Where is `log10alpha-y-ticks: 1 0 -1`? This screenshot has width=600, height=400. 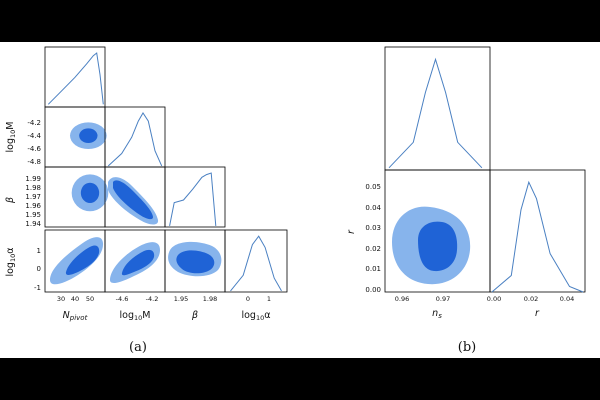
log10alpha-y-ticks: 1 0 -1 is located at coordinates (37, 269).